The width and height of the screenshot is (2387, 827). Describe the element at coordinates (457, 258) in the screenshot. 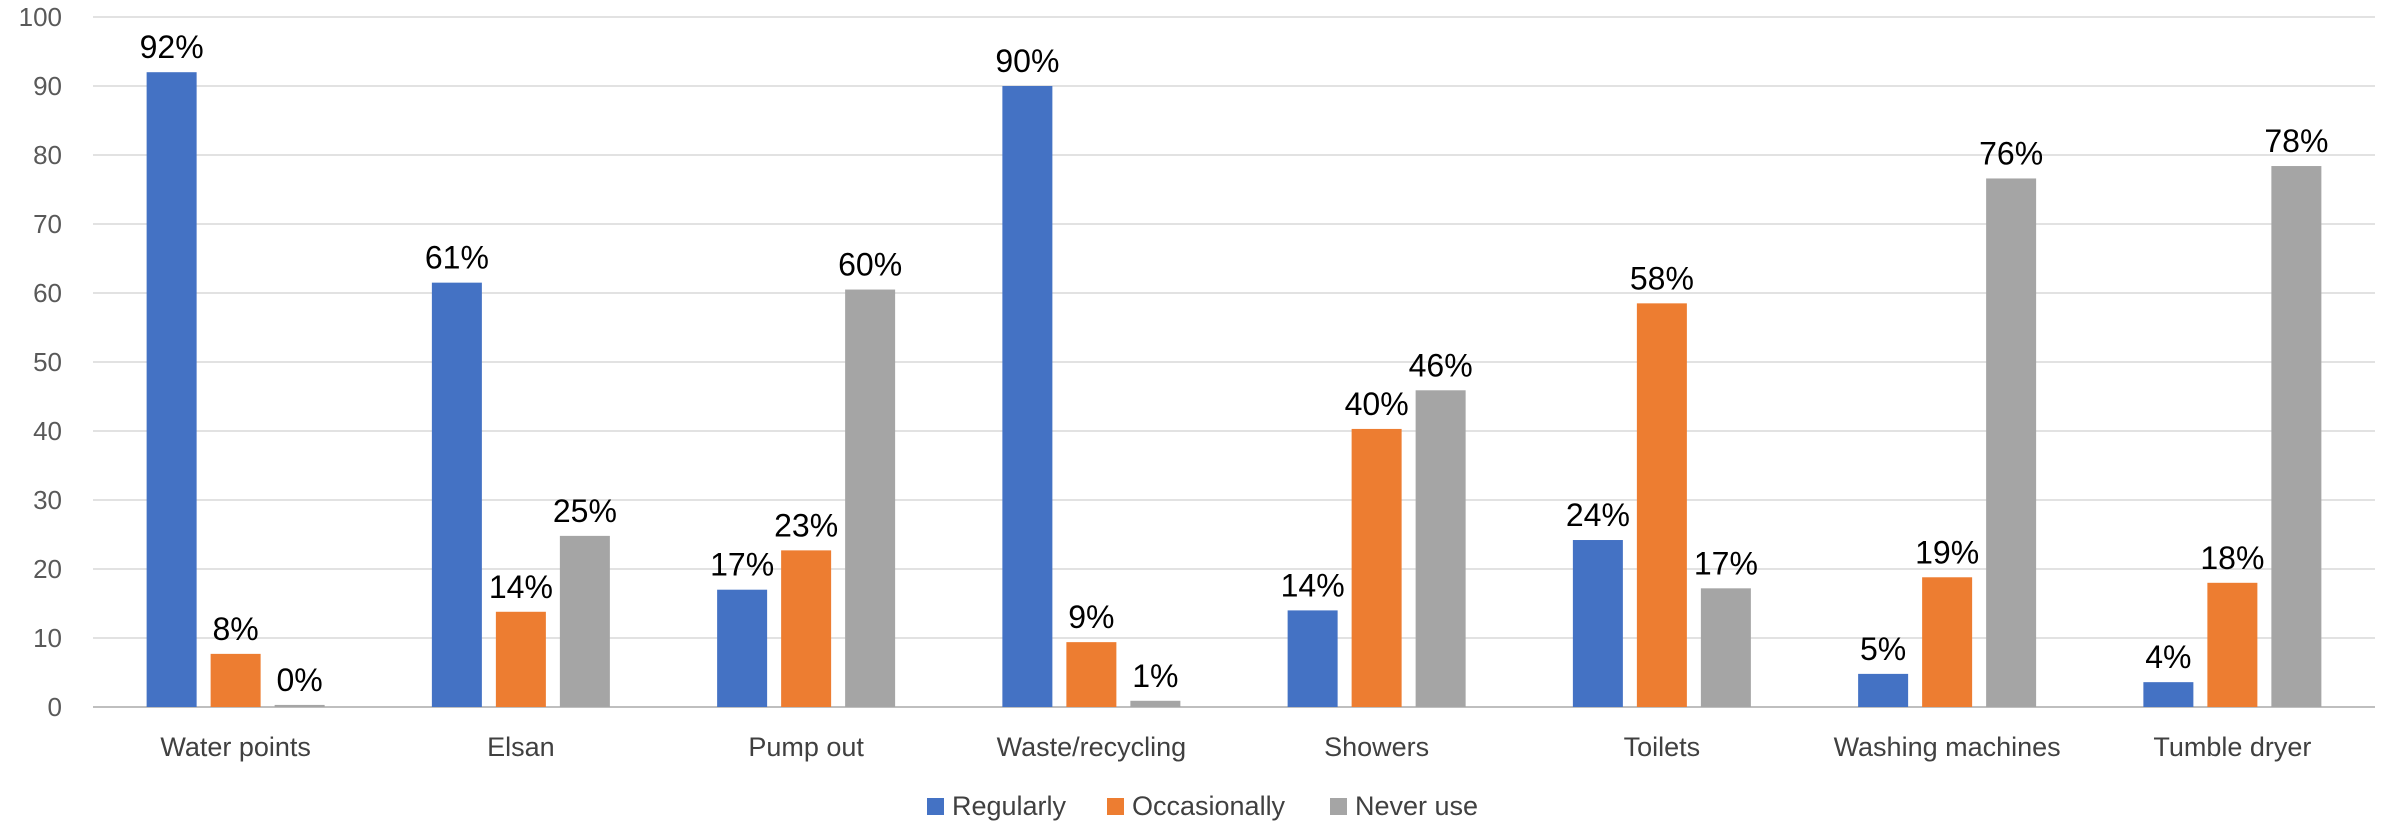

I see `data-label: 61%` at that location.